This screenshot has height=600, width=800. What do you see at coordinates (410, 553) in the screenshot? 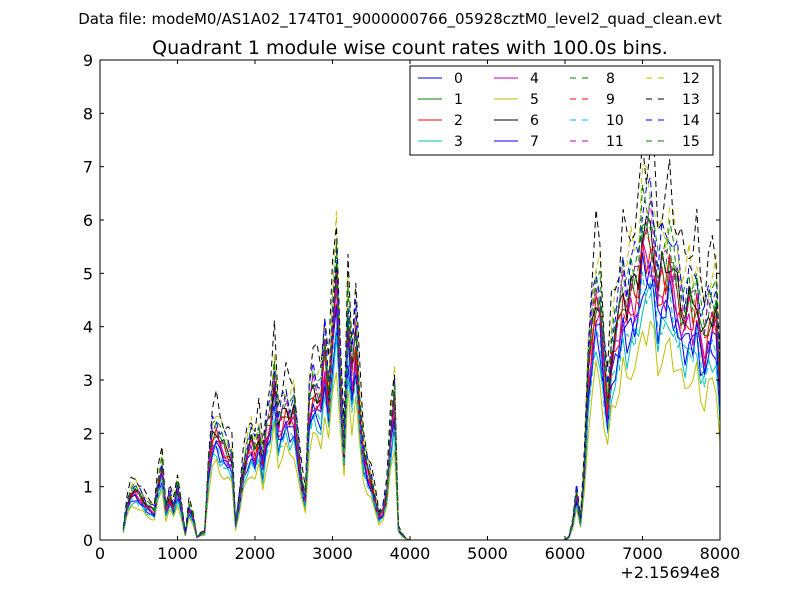
I see `x-tick-label: 4000` at bounding box center [410, 553].